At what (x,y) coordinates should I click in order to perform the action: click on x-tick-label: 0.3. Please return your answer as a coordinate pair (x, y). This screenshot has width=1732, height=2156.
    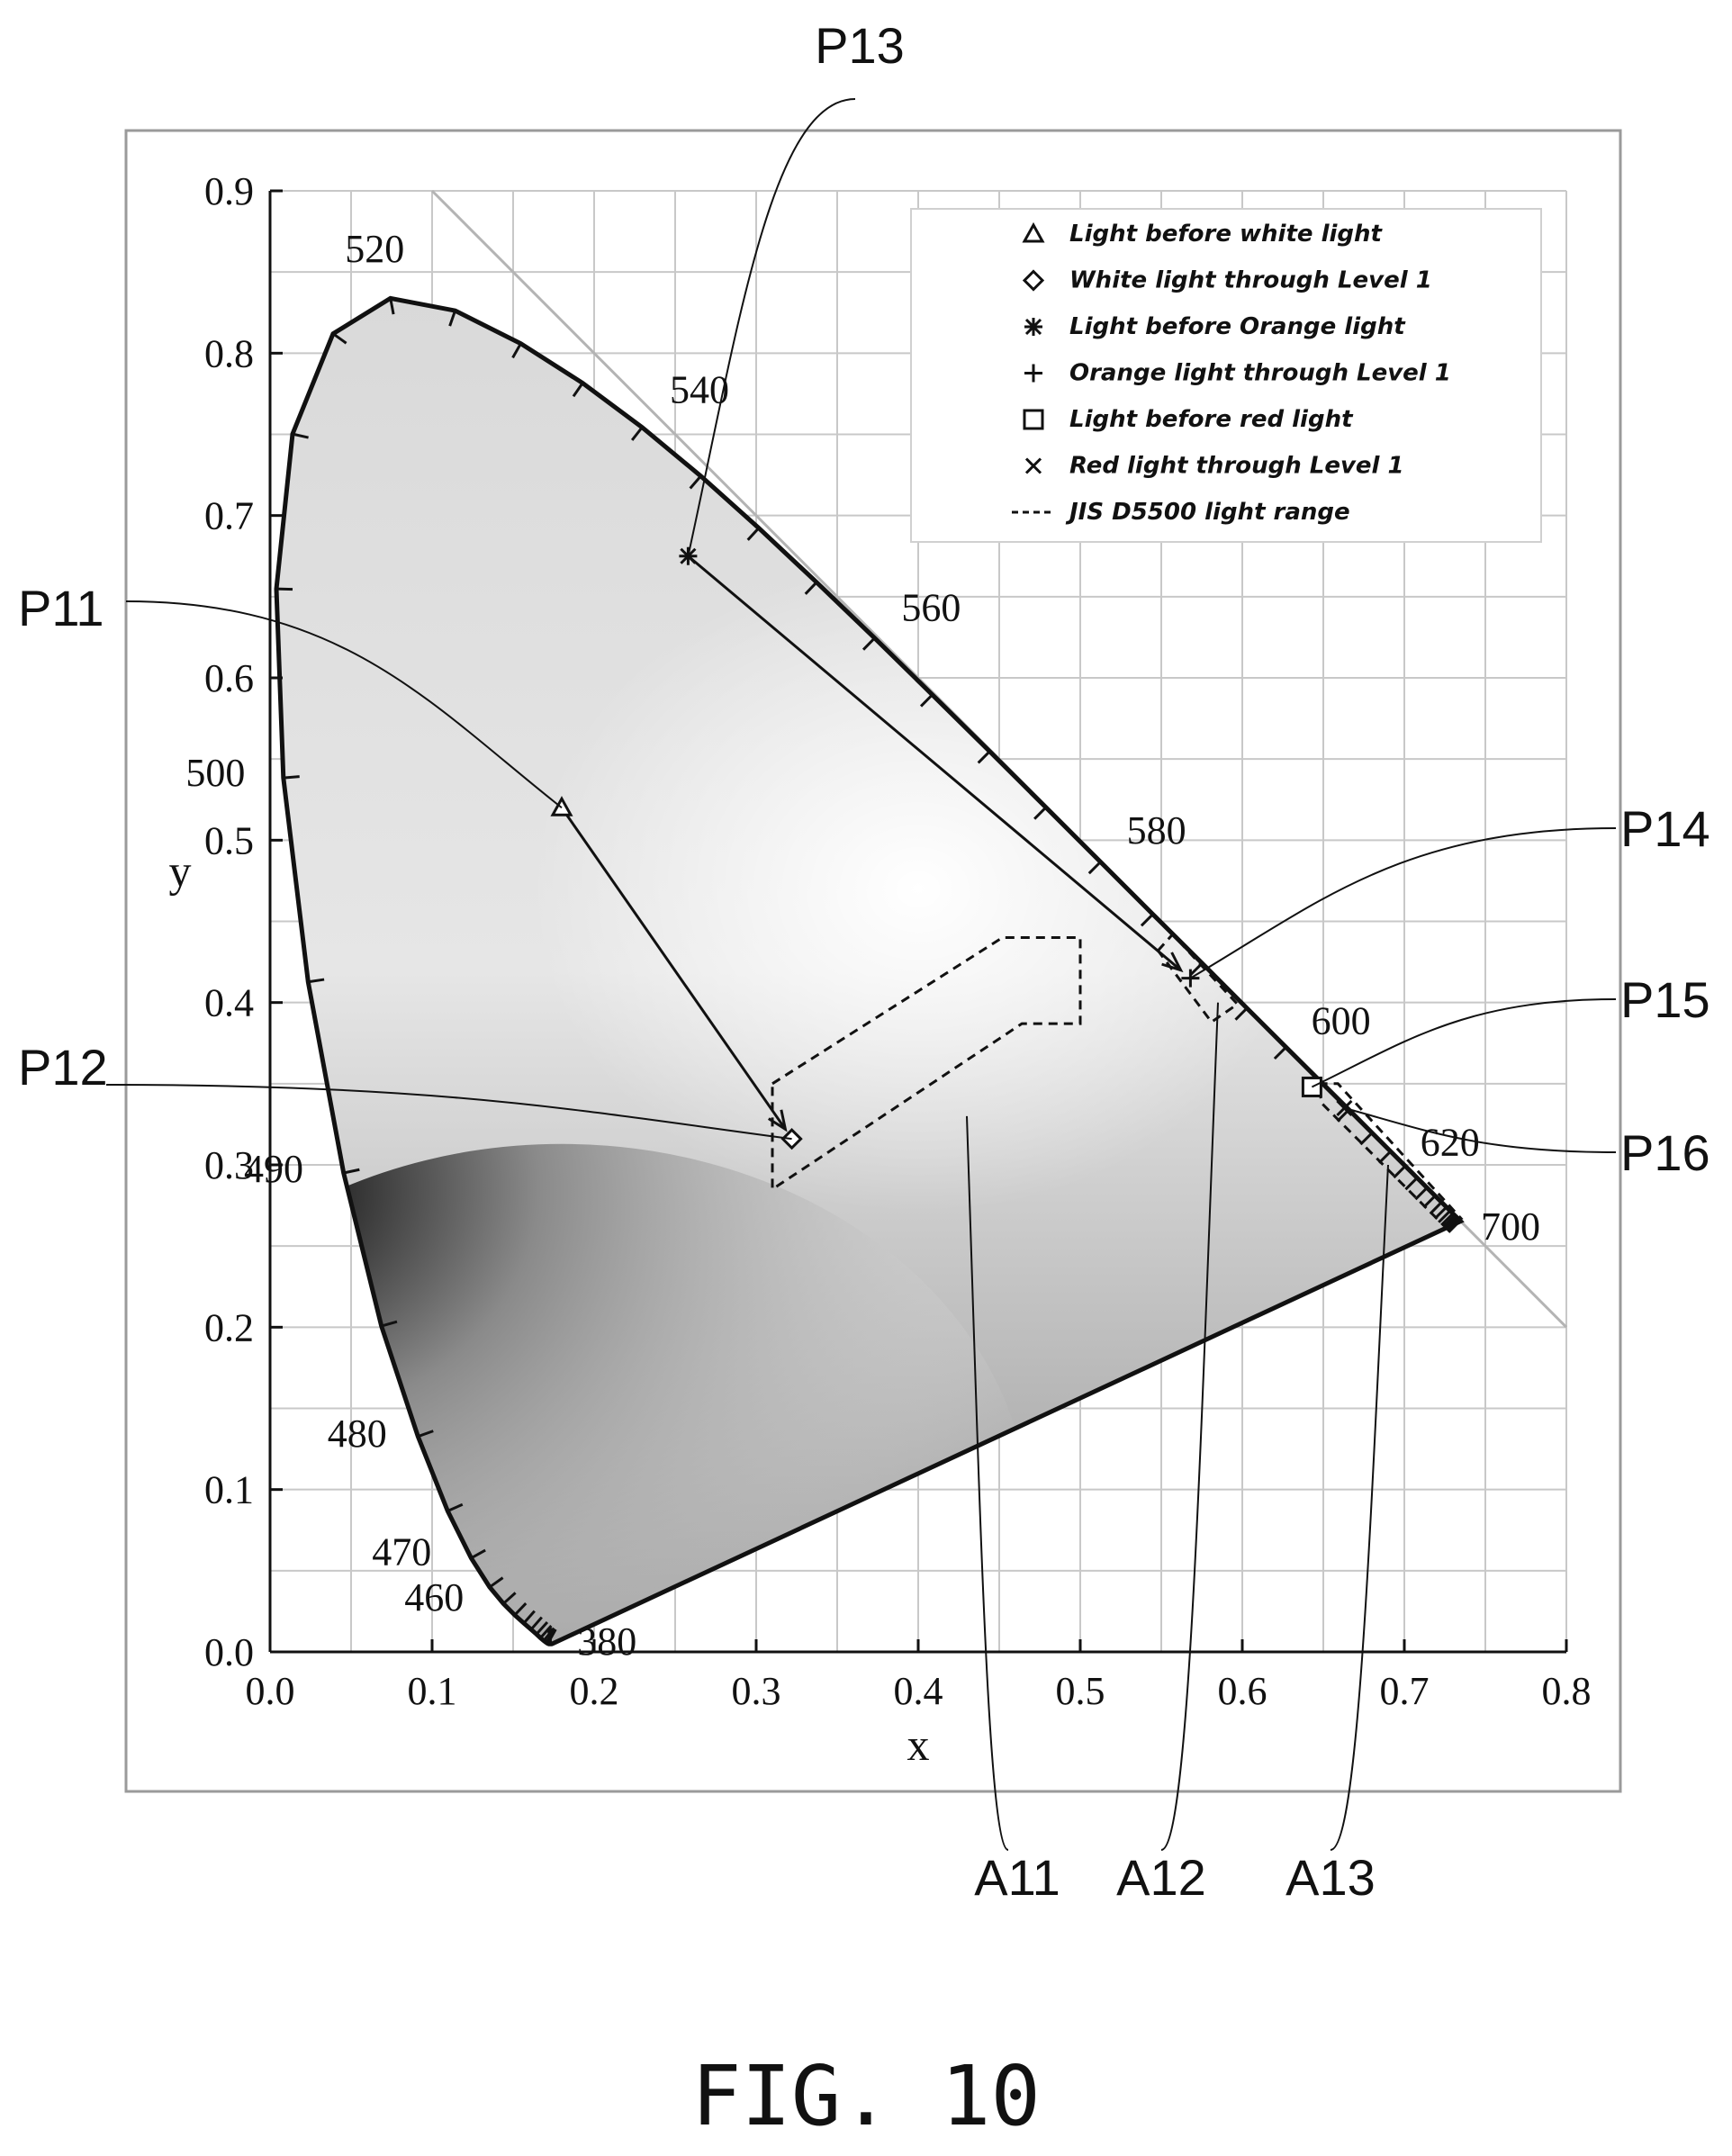
    Looking at the image, I should click on (756, 1691).